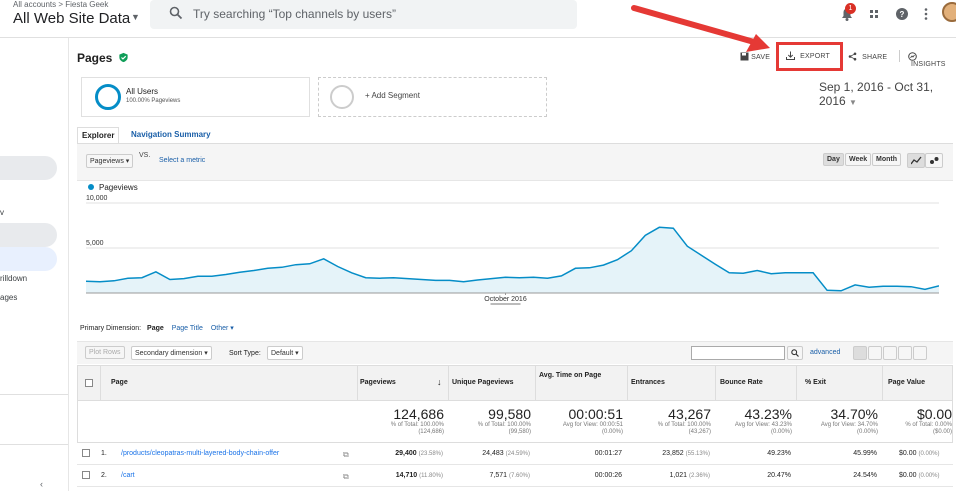 Image resolution: width=956 pixels, height=491 pixels. What do you see at coordinates (483, 382) in the screenshot?
I see `col-unique-pageviews: Unique Pageviews` at bounding box center [483, 382].